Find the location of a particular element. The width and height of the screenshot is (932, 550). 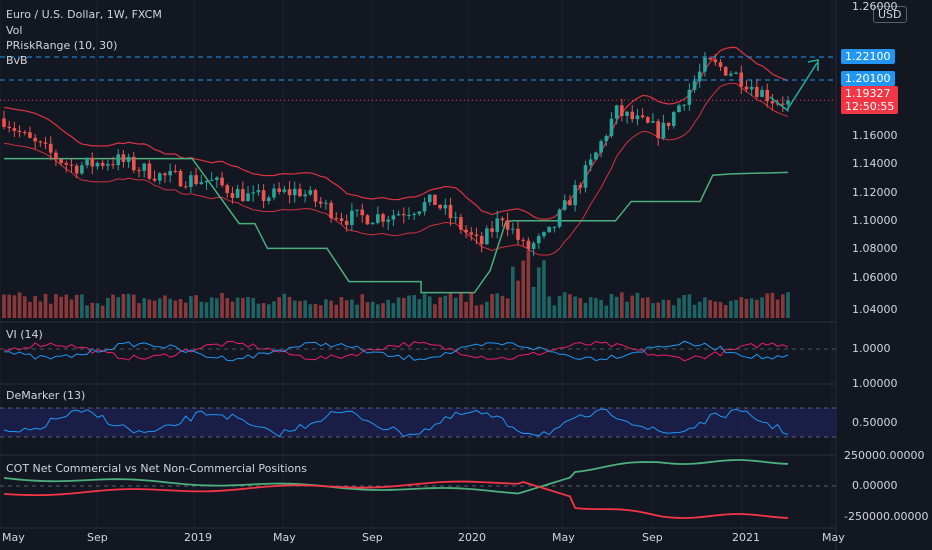

demarker-tick: 0.50000 is located at coordinates (875, 422).